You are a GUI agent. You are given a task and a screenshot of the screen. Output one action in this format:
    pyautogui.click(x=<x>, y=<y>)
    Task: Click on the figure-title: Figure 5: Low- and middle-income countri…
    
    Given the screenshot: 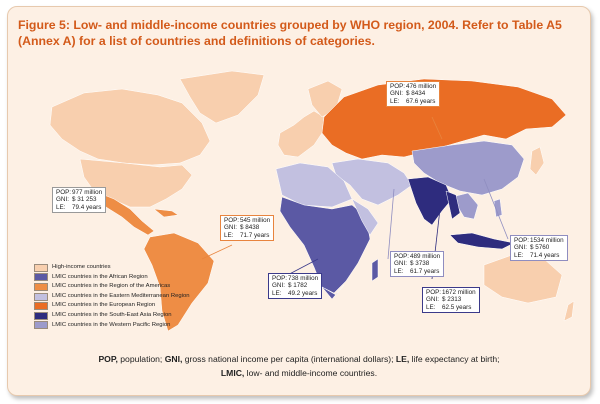 What is the action you would take?
    pyautogui.click(x=290, y=33)
    